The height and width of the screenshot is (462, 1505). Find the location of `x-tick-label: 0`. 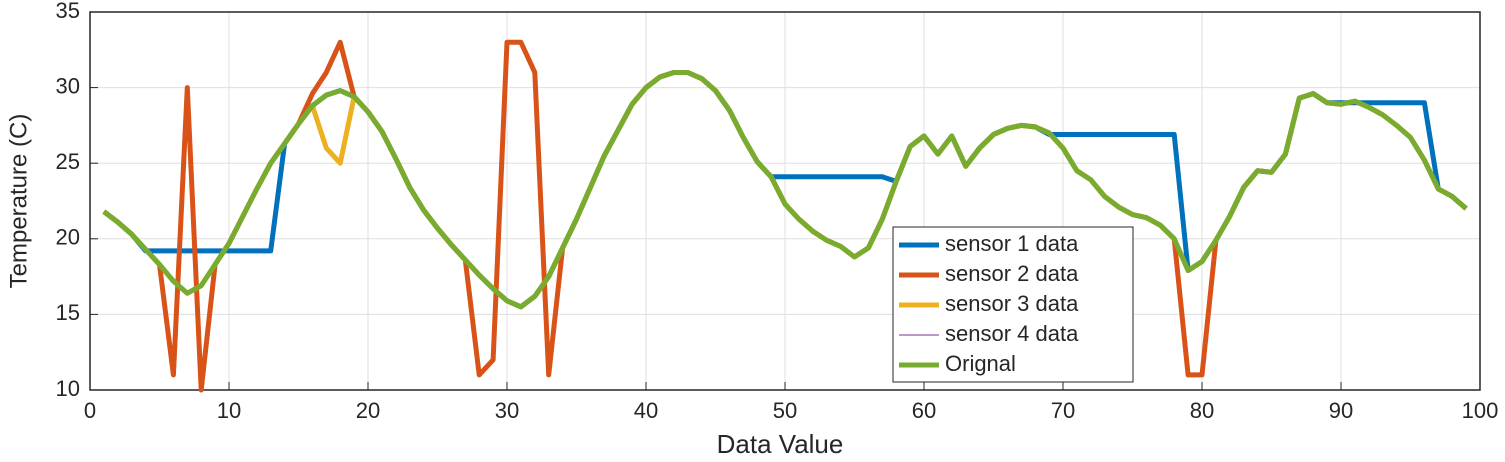

x-tick-label: 0 is located at coordinates (90, 410).